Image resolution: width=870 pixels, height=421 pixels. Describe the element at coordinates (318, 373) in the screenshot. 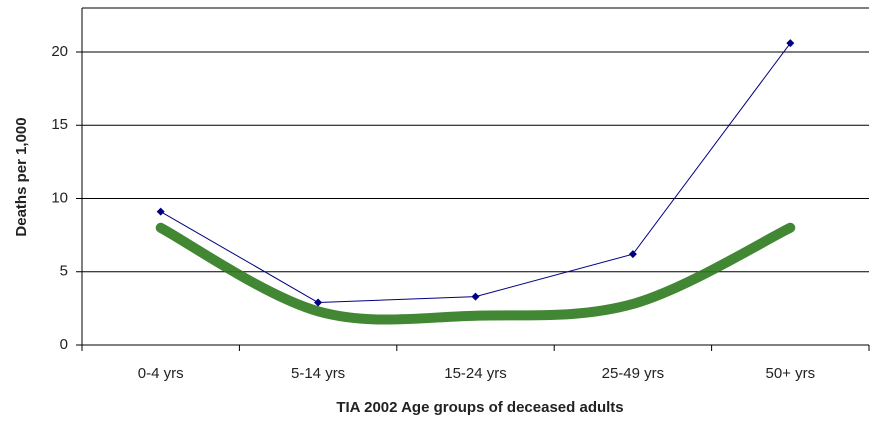

I see `x-tick-label: 5-14 yrs` at that location.